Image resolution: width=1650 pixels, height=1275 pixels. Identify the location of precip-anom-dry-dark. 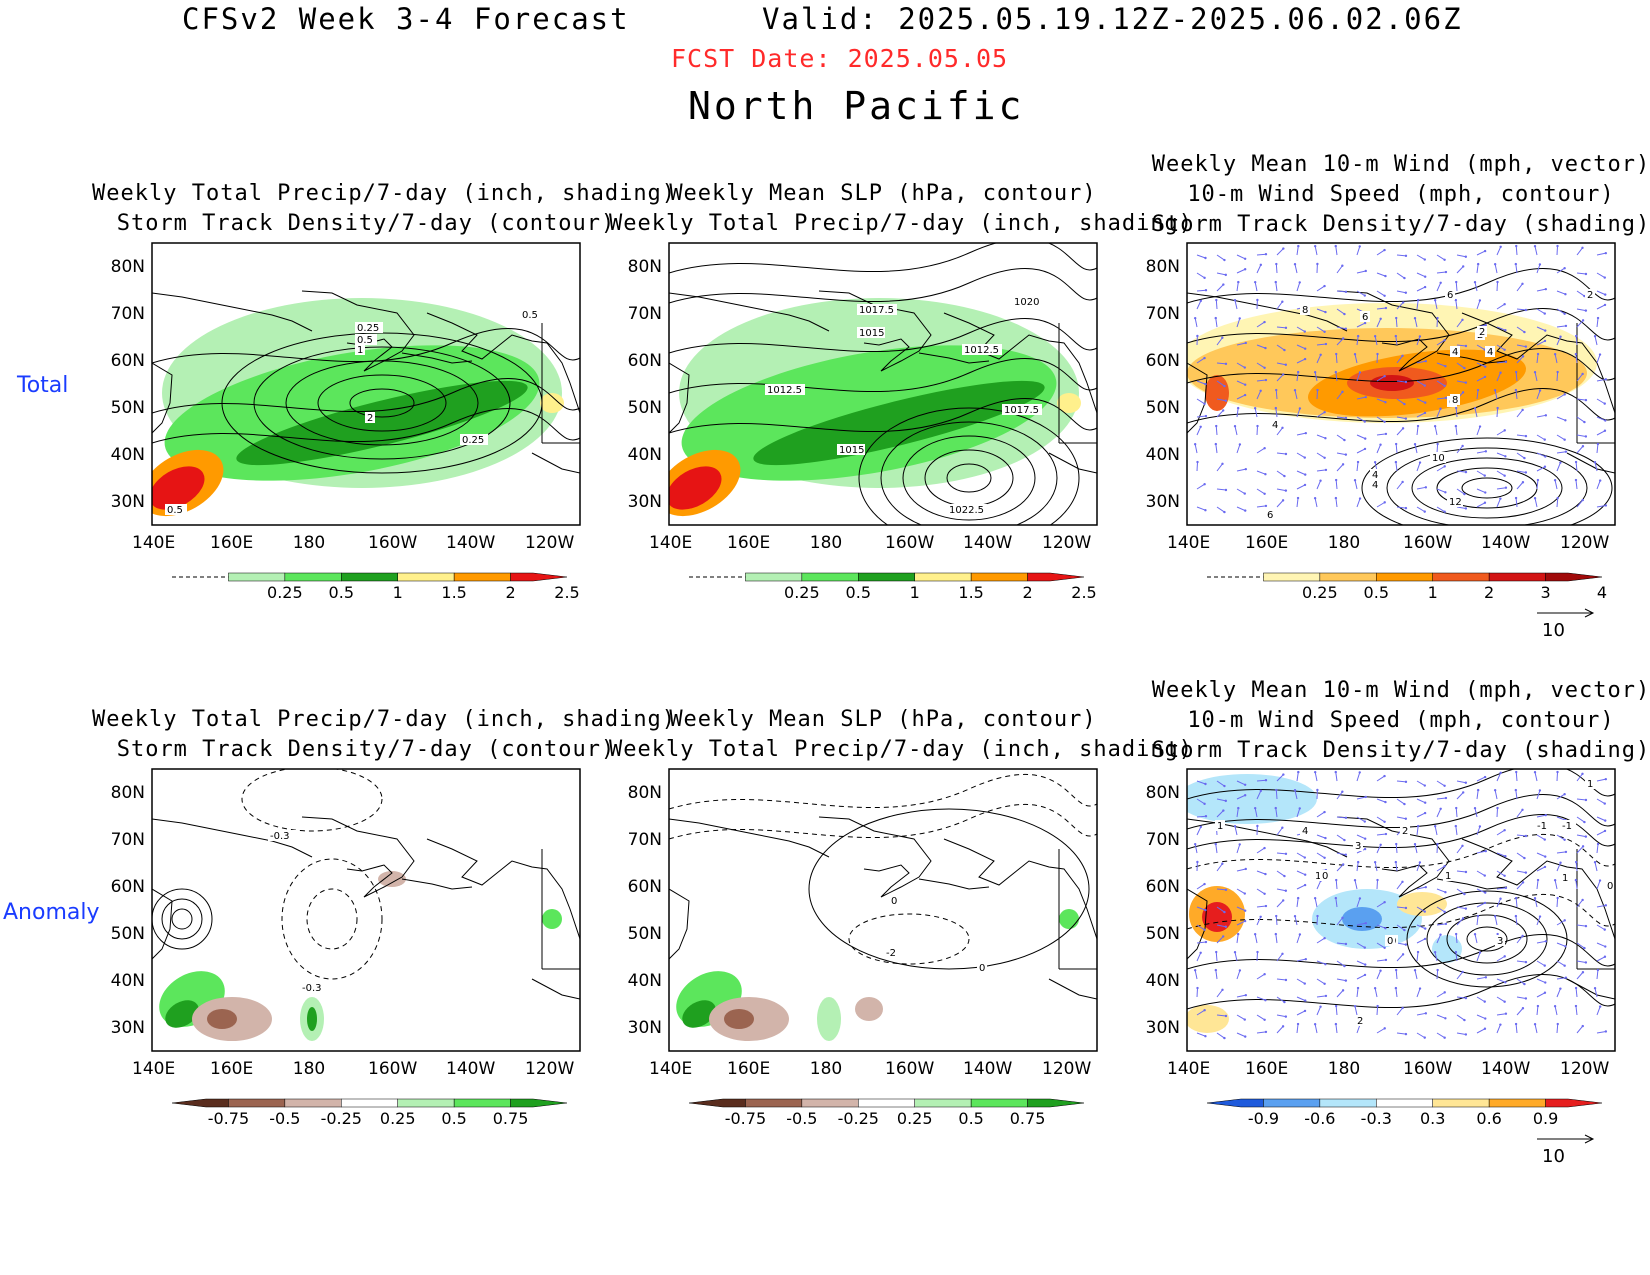
(739, 1019).